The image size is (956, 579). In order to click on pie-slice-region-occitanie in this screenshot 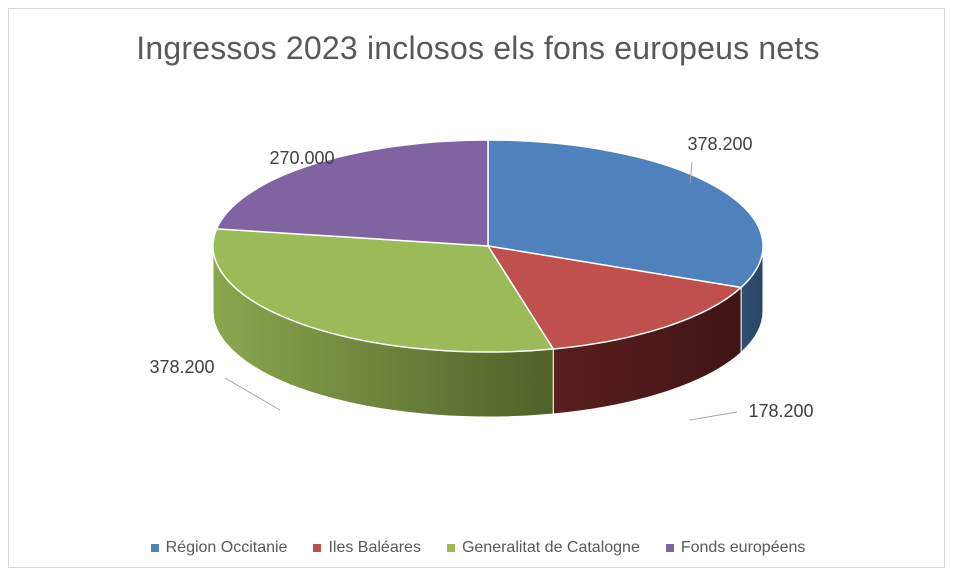, I will do `click(625, 214)`.